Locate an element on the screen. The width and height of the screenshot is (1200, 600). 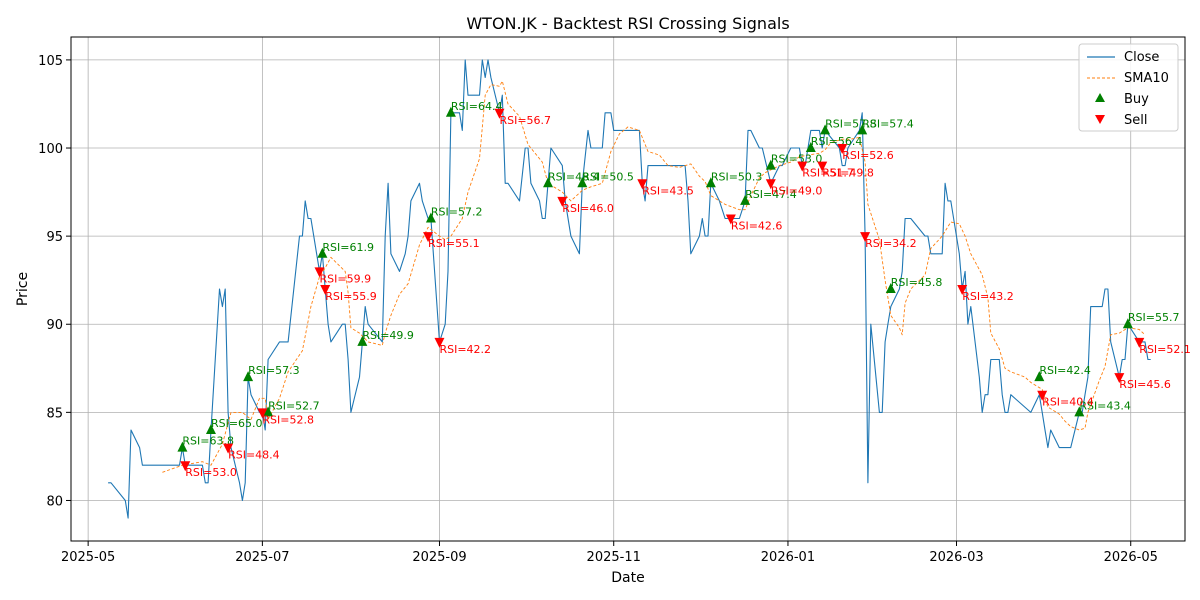
legend-close-label: Close is located at coordinates (1141, 57).